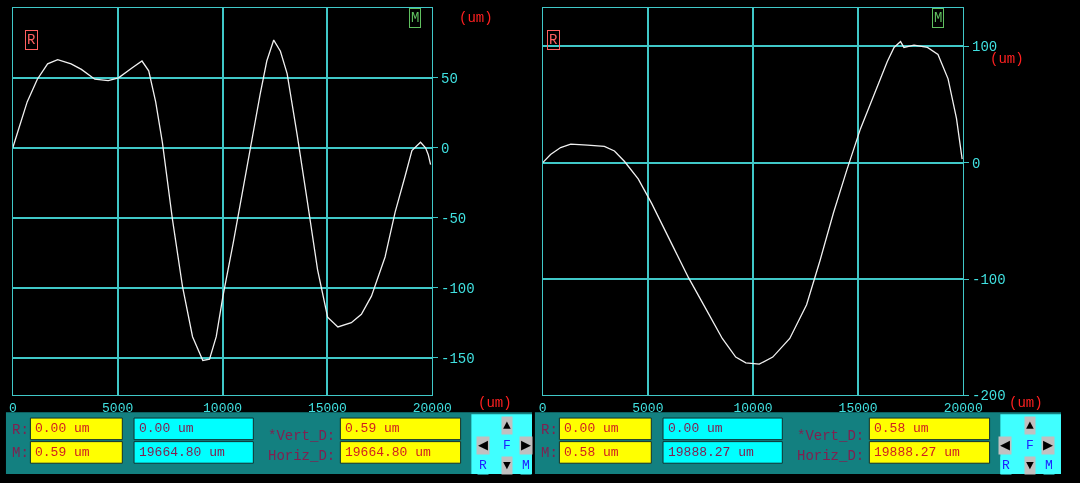 Image resolution: width=1080 pixels, height=483 pixels. What do you see at coordinates (454, 218) in the screenshot?
I see `y-tick-label: -50` at bounding box center [454, 218].